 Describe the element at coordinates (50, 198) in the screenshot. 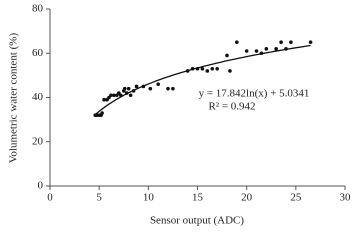

I see `x-tick-label: 0` at that location.